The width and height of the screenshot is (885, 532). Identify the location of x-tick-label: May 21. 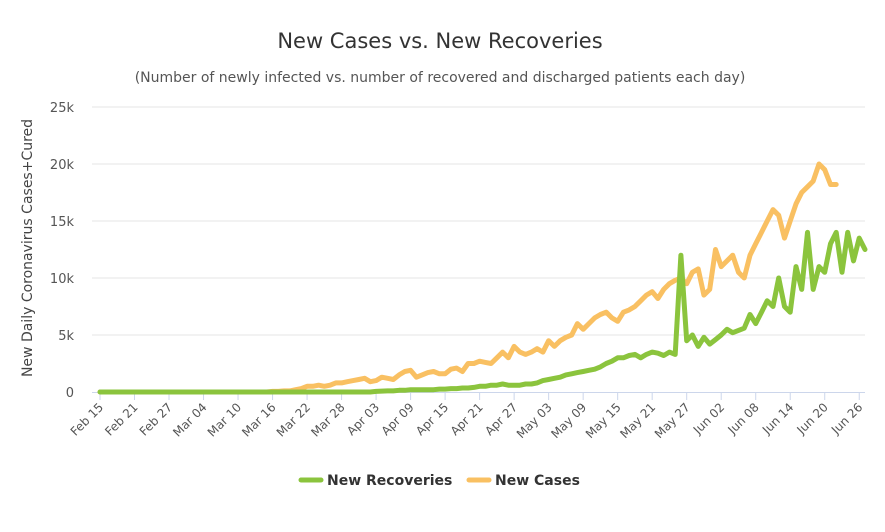
(637, 420).